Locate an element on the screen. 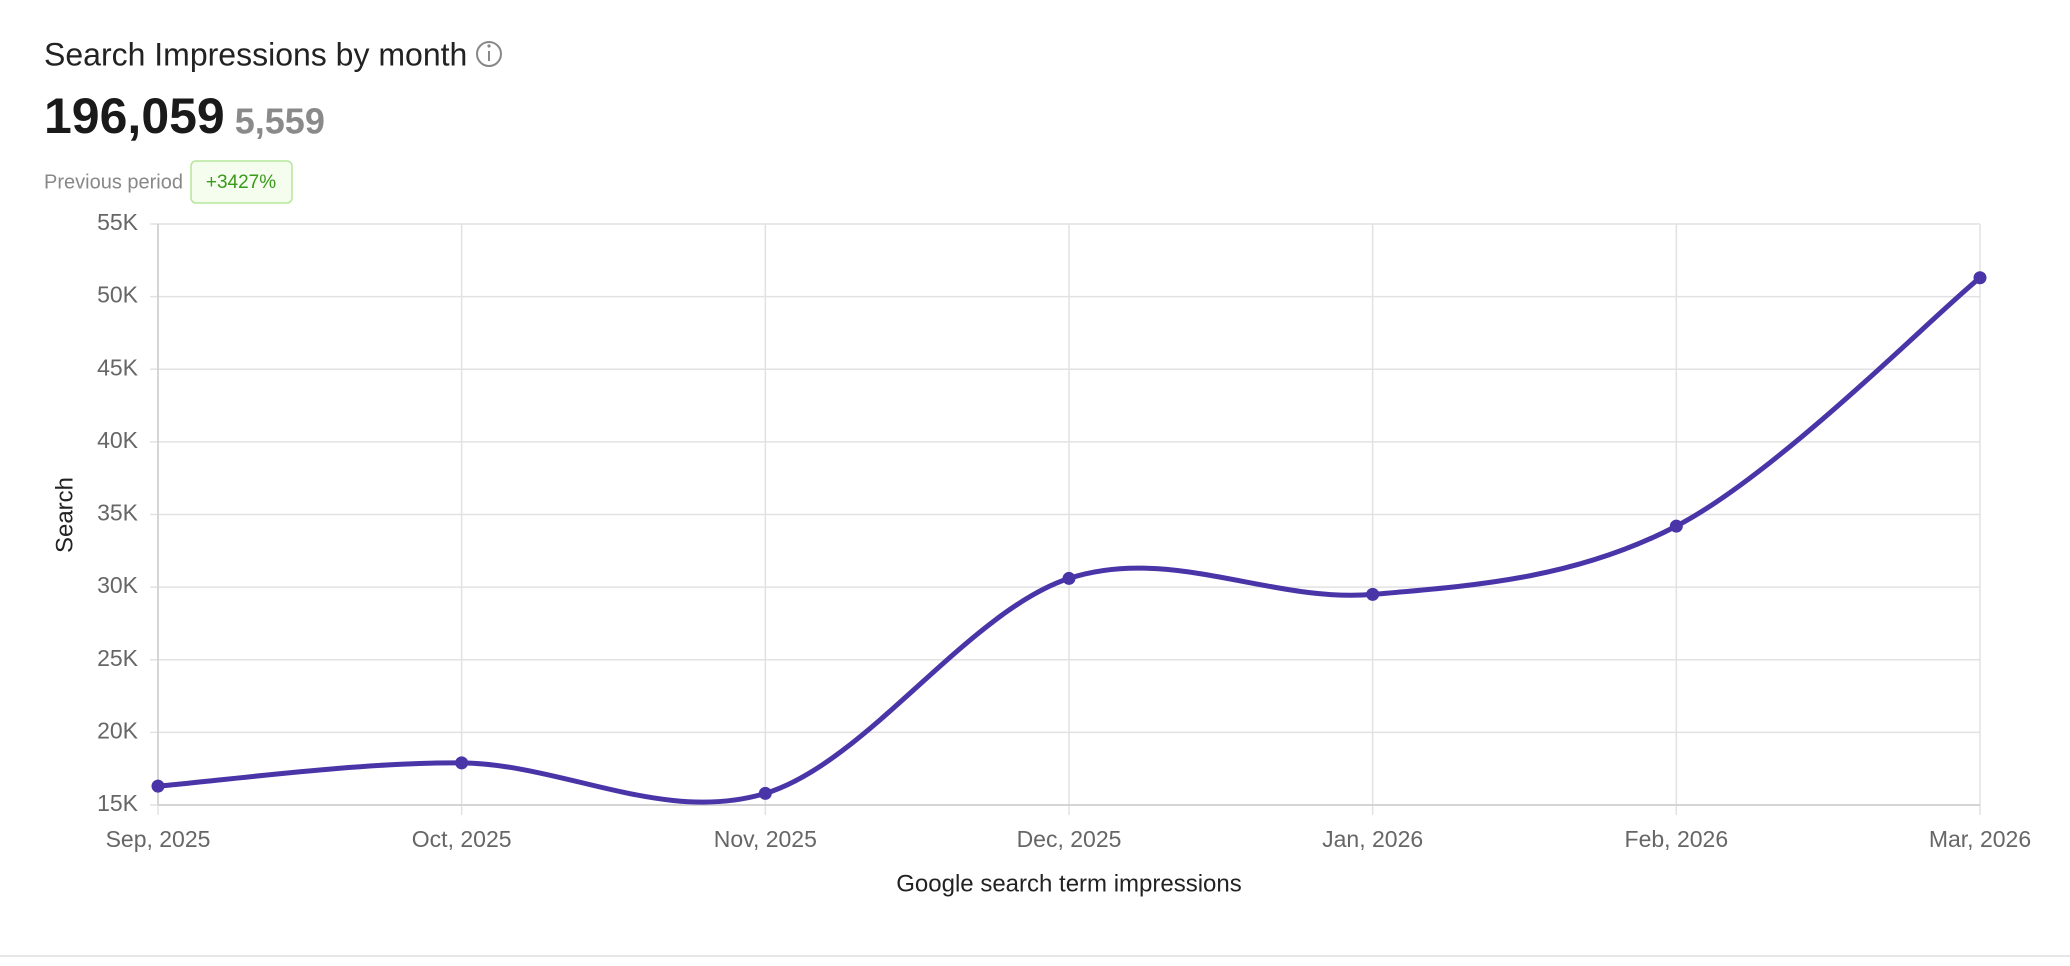  previous-label: Previous period is located at coordinates (113, 182).